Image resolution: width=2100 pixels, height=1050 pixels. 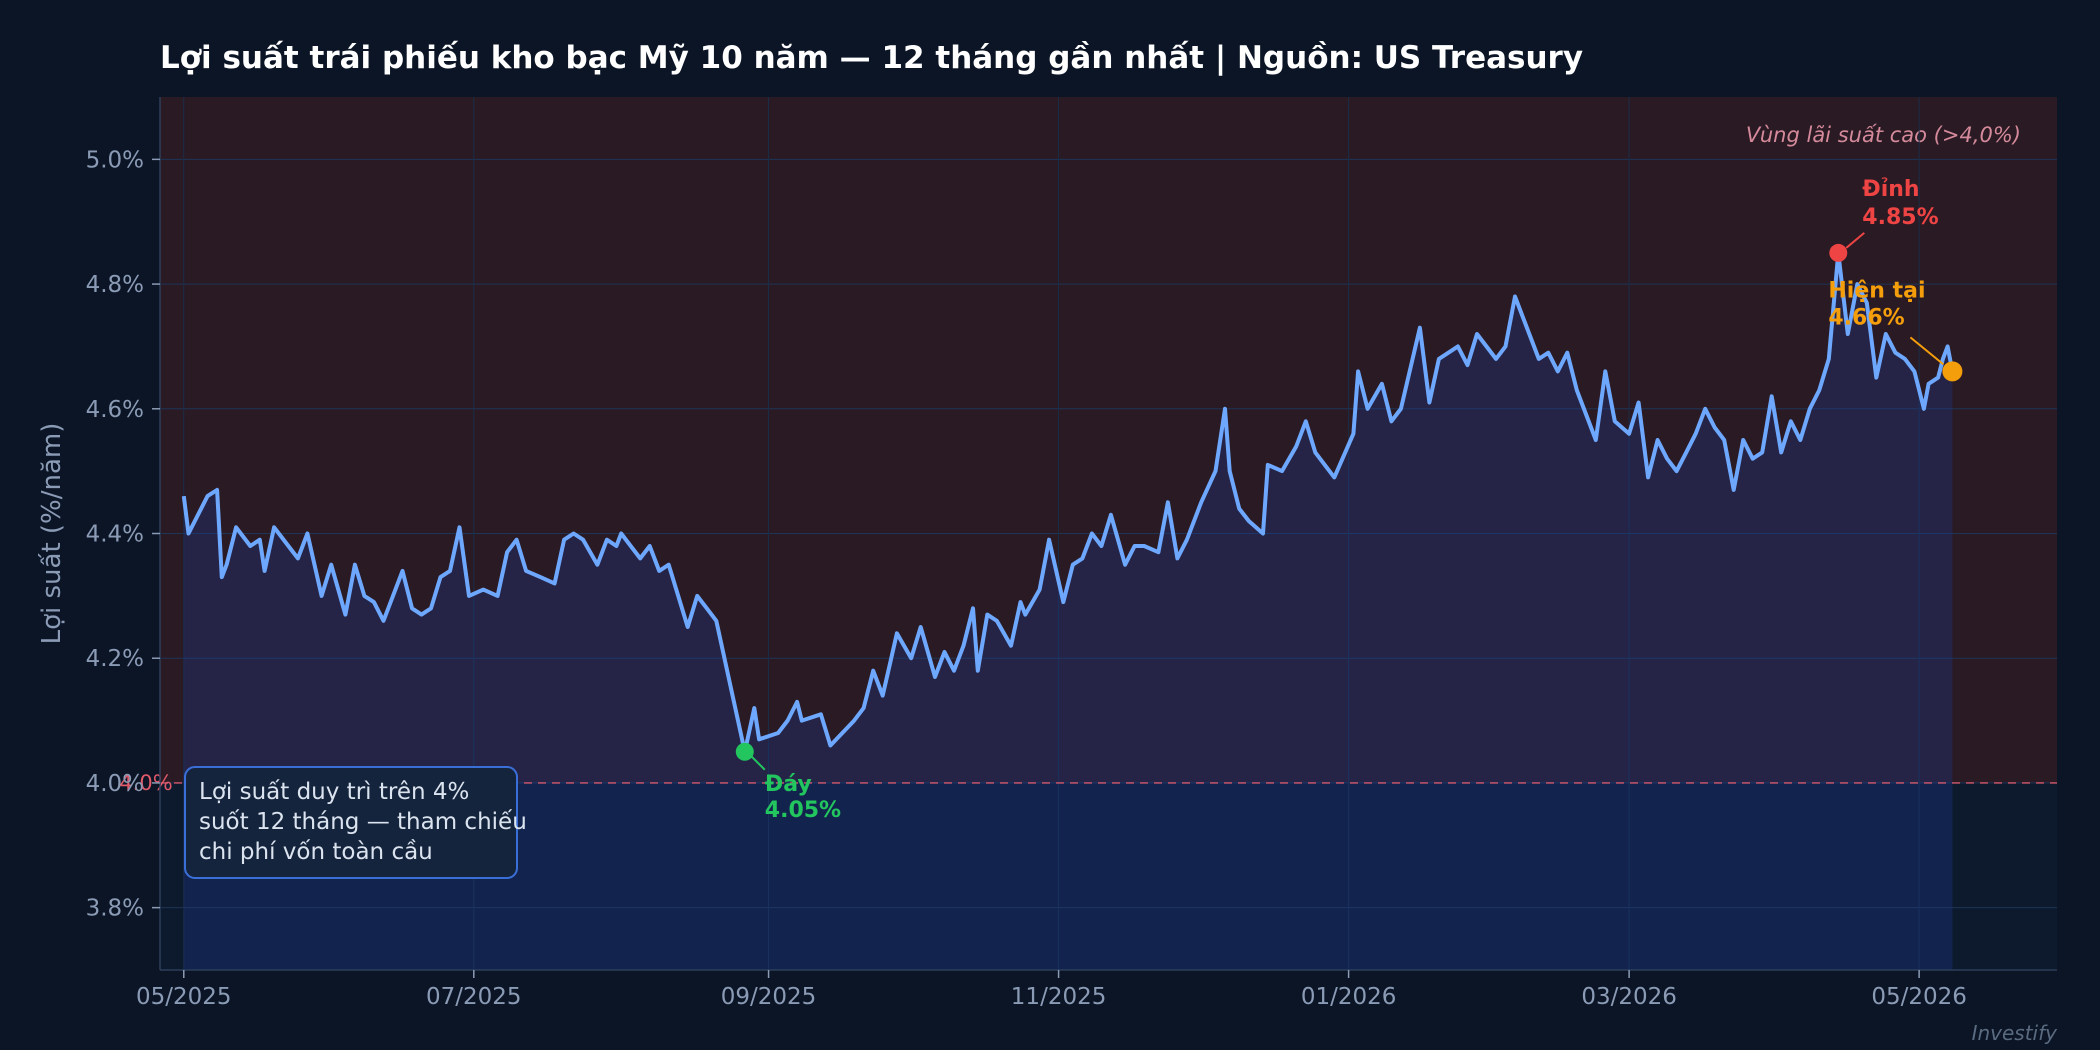 What do you see at coordinates (145, 783) in the screenshot?
I see `reference-line-label: 4.0%` at bounding box center [145, 783].